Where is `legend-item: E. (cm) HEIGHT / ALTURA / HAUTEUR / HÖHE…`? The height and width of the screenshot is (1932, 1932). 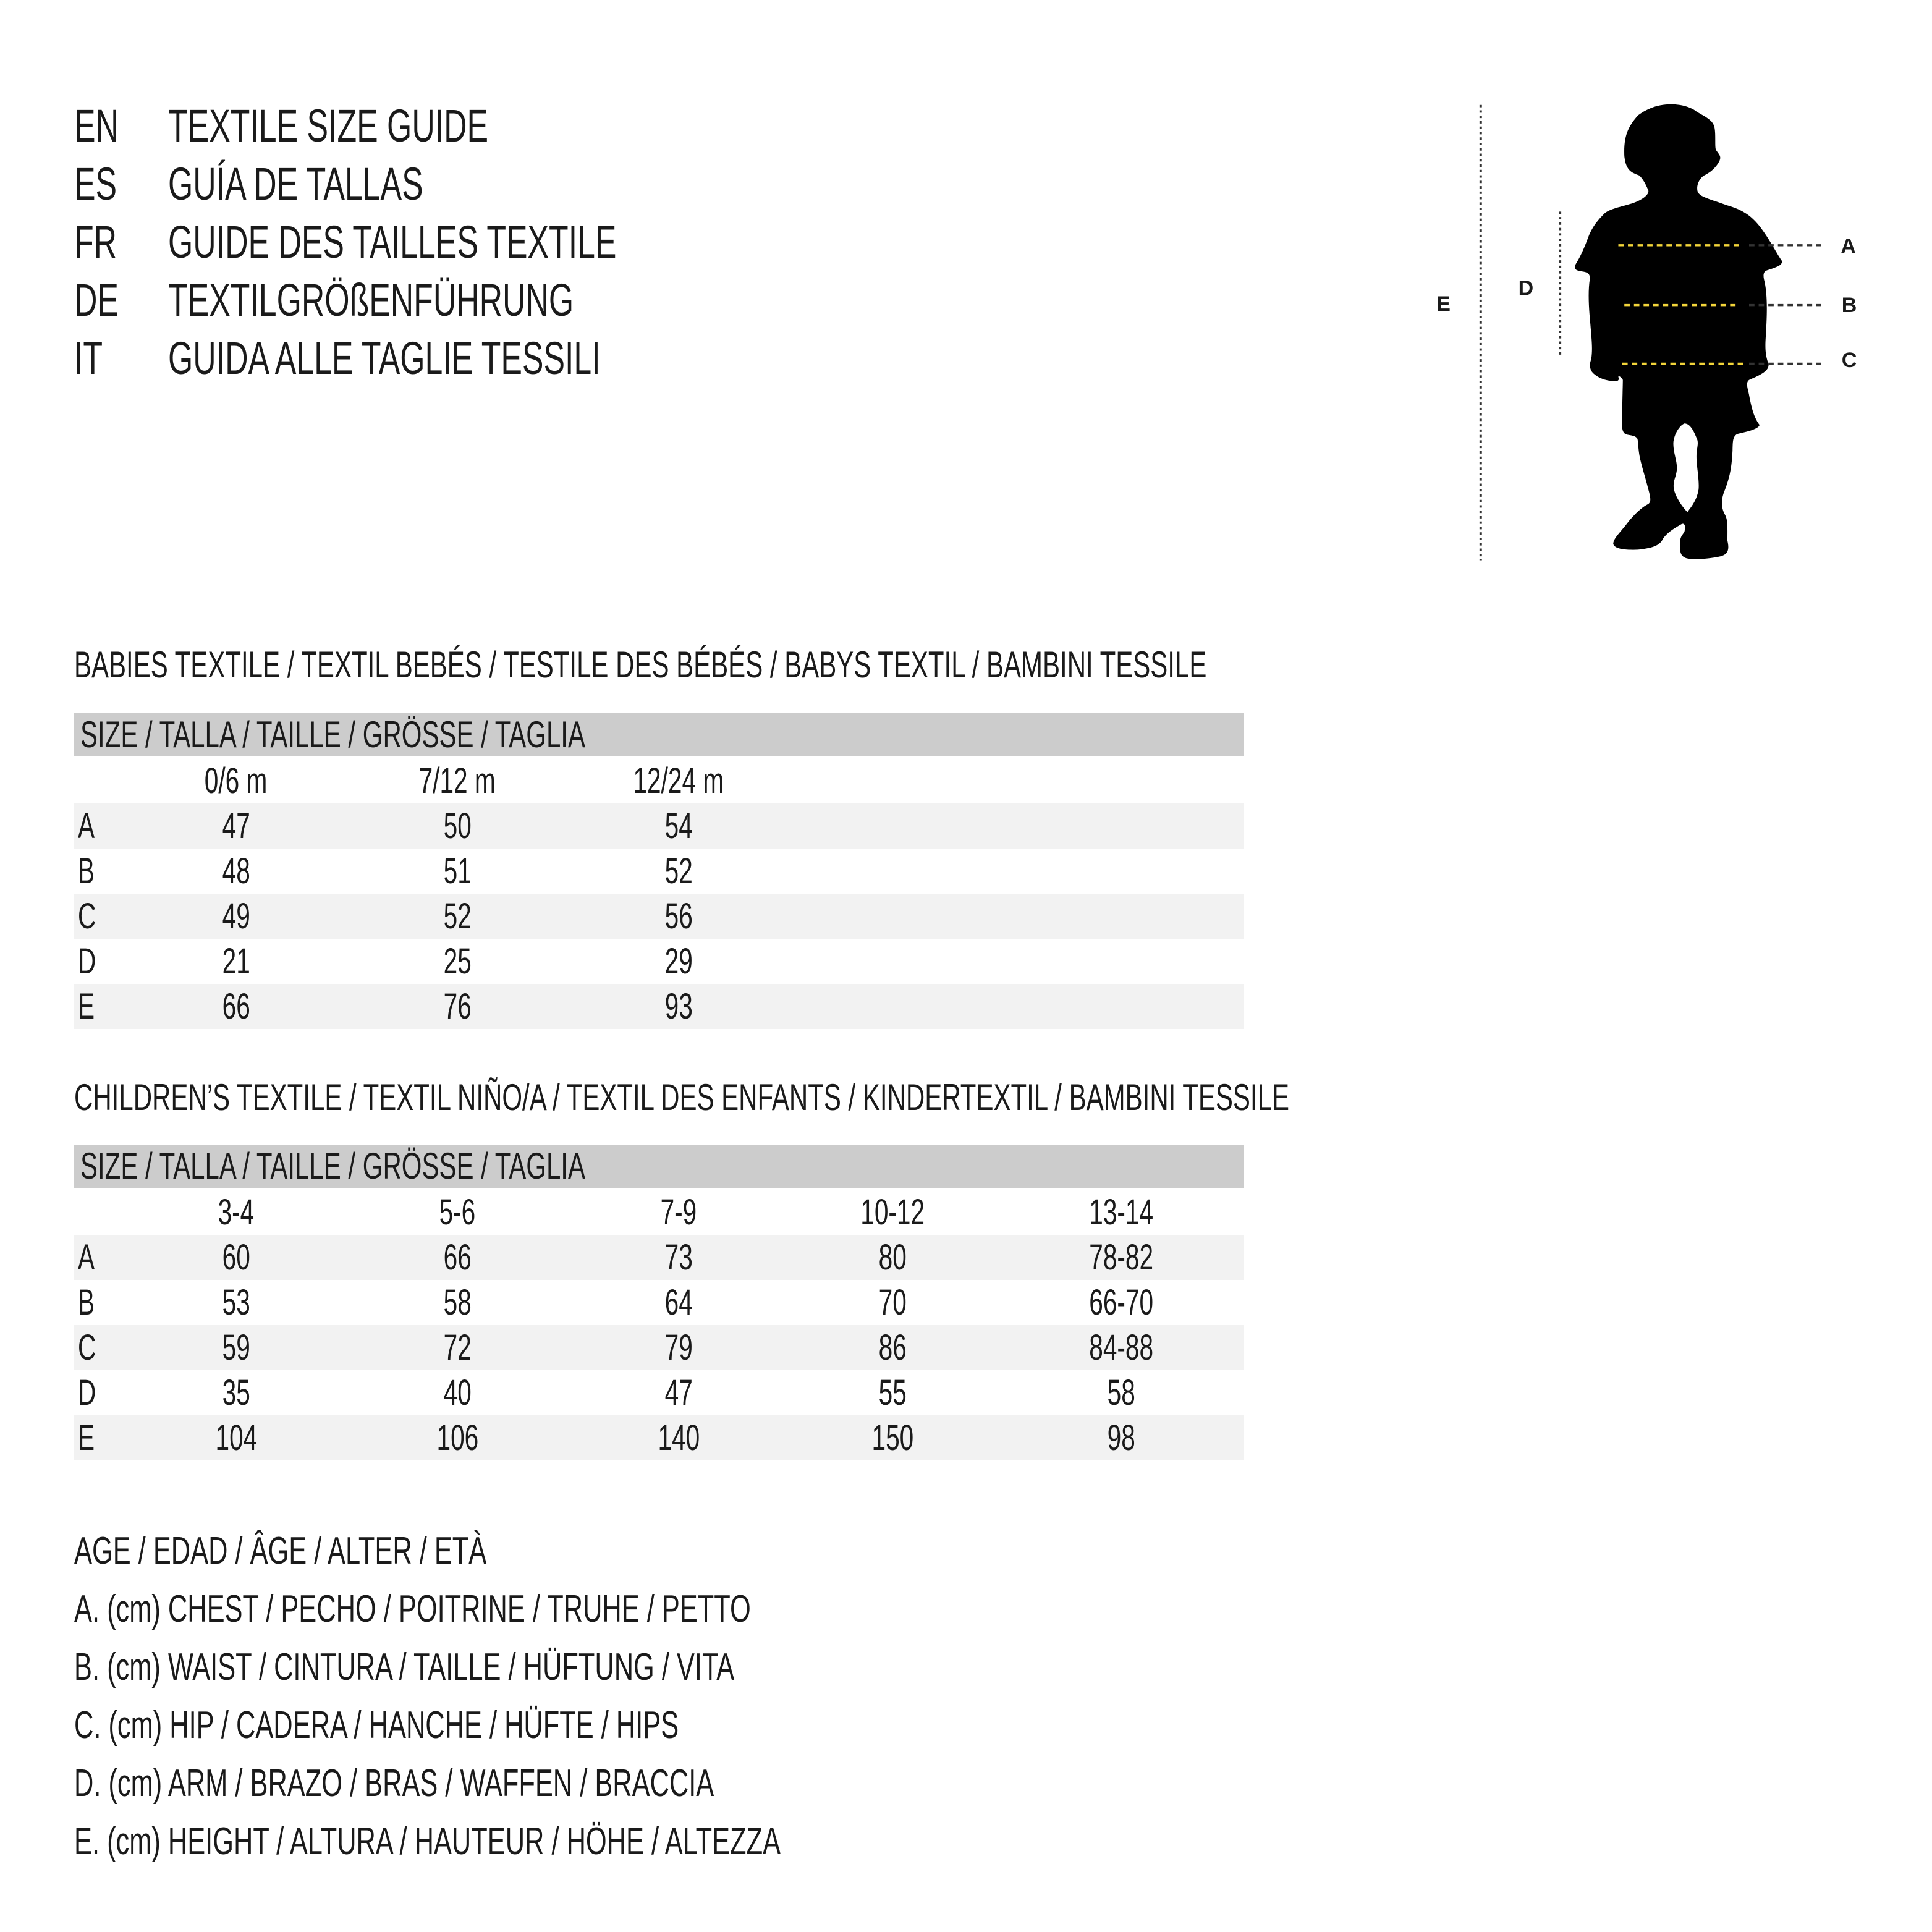
legend-item: E. (cm) HEIGHT / ALTURA / HAUTEUR / HÖHE… is located at coordinates (578, 1842).